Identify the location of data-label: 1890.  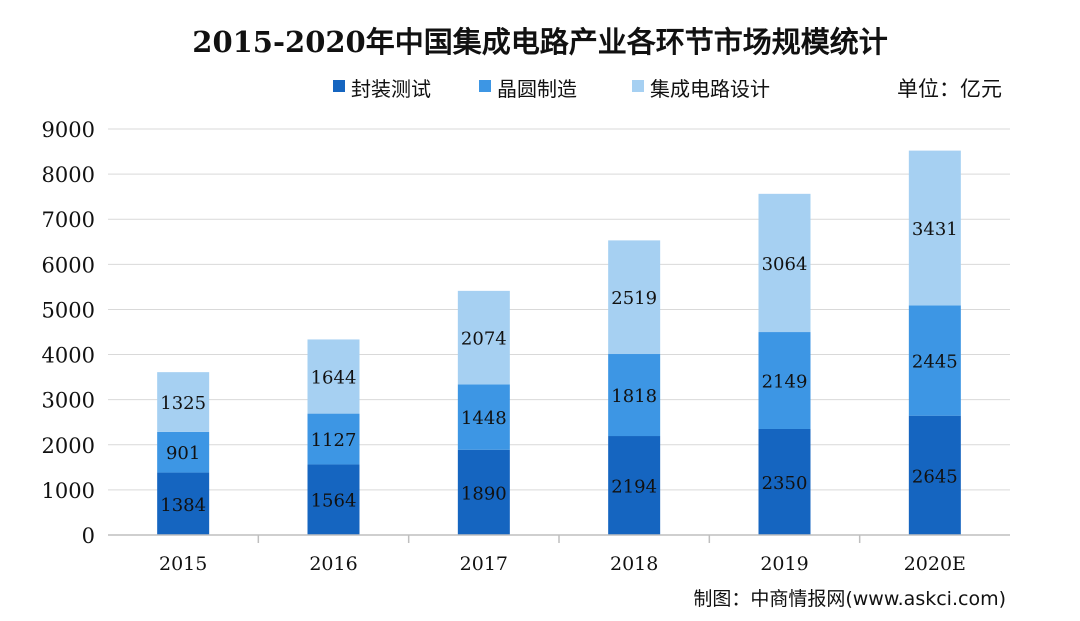
(484, 493).